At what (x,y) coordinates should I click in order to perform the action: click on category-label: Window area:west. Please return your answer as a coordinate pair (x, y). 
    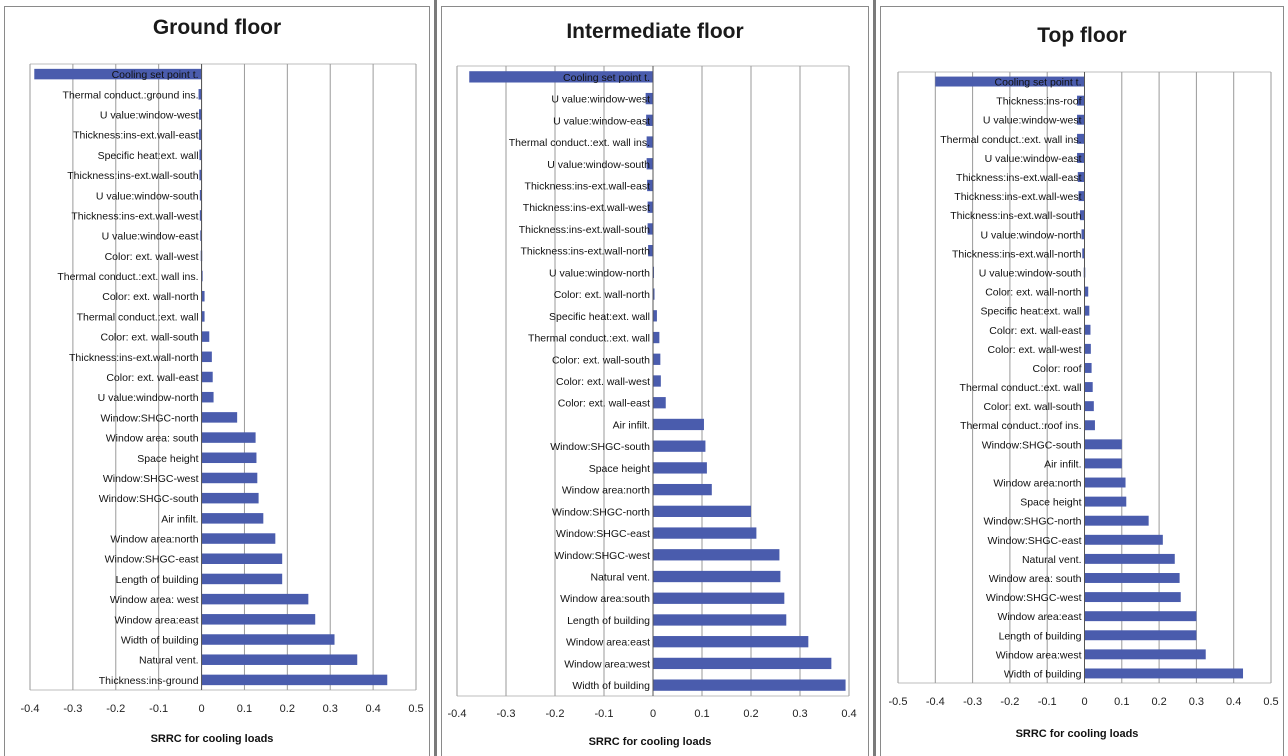
    Looking at the image, I should click on (607, 664).